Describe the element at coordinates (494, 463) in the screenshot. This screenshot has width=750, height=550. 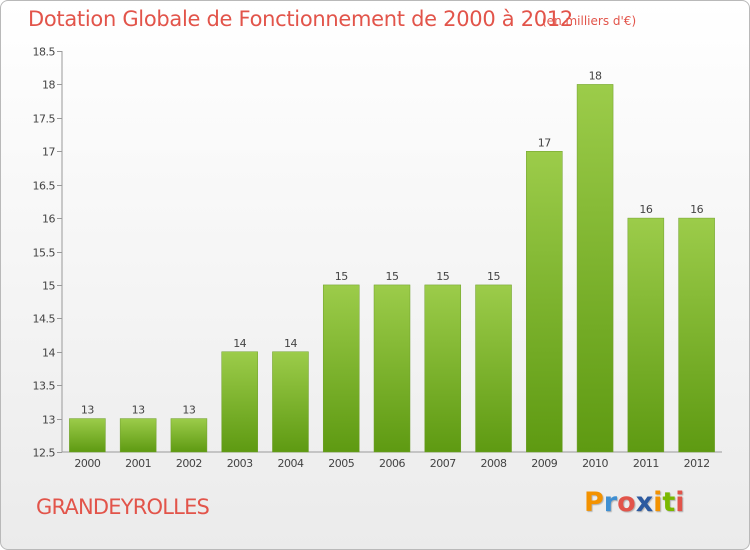
I see `x-tick-label: 2008` at that location.